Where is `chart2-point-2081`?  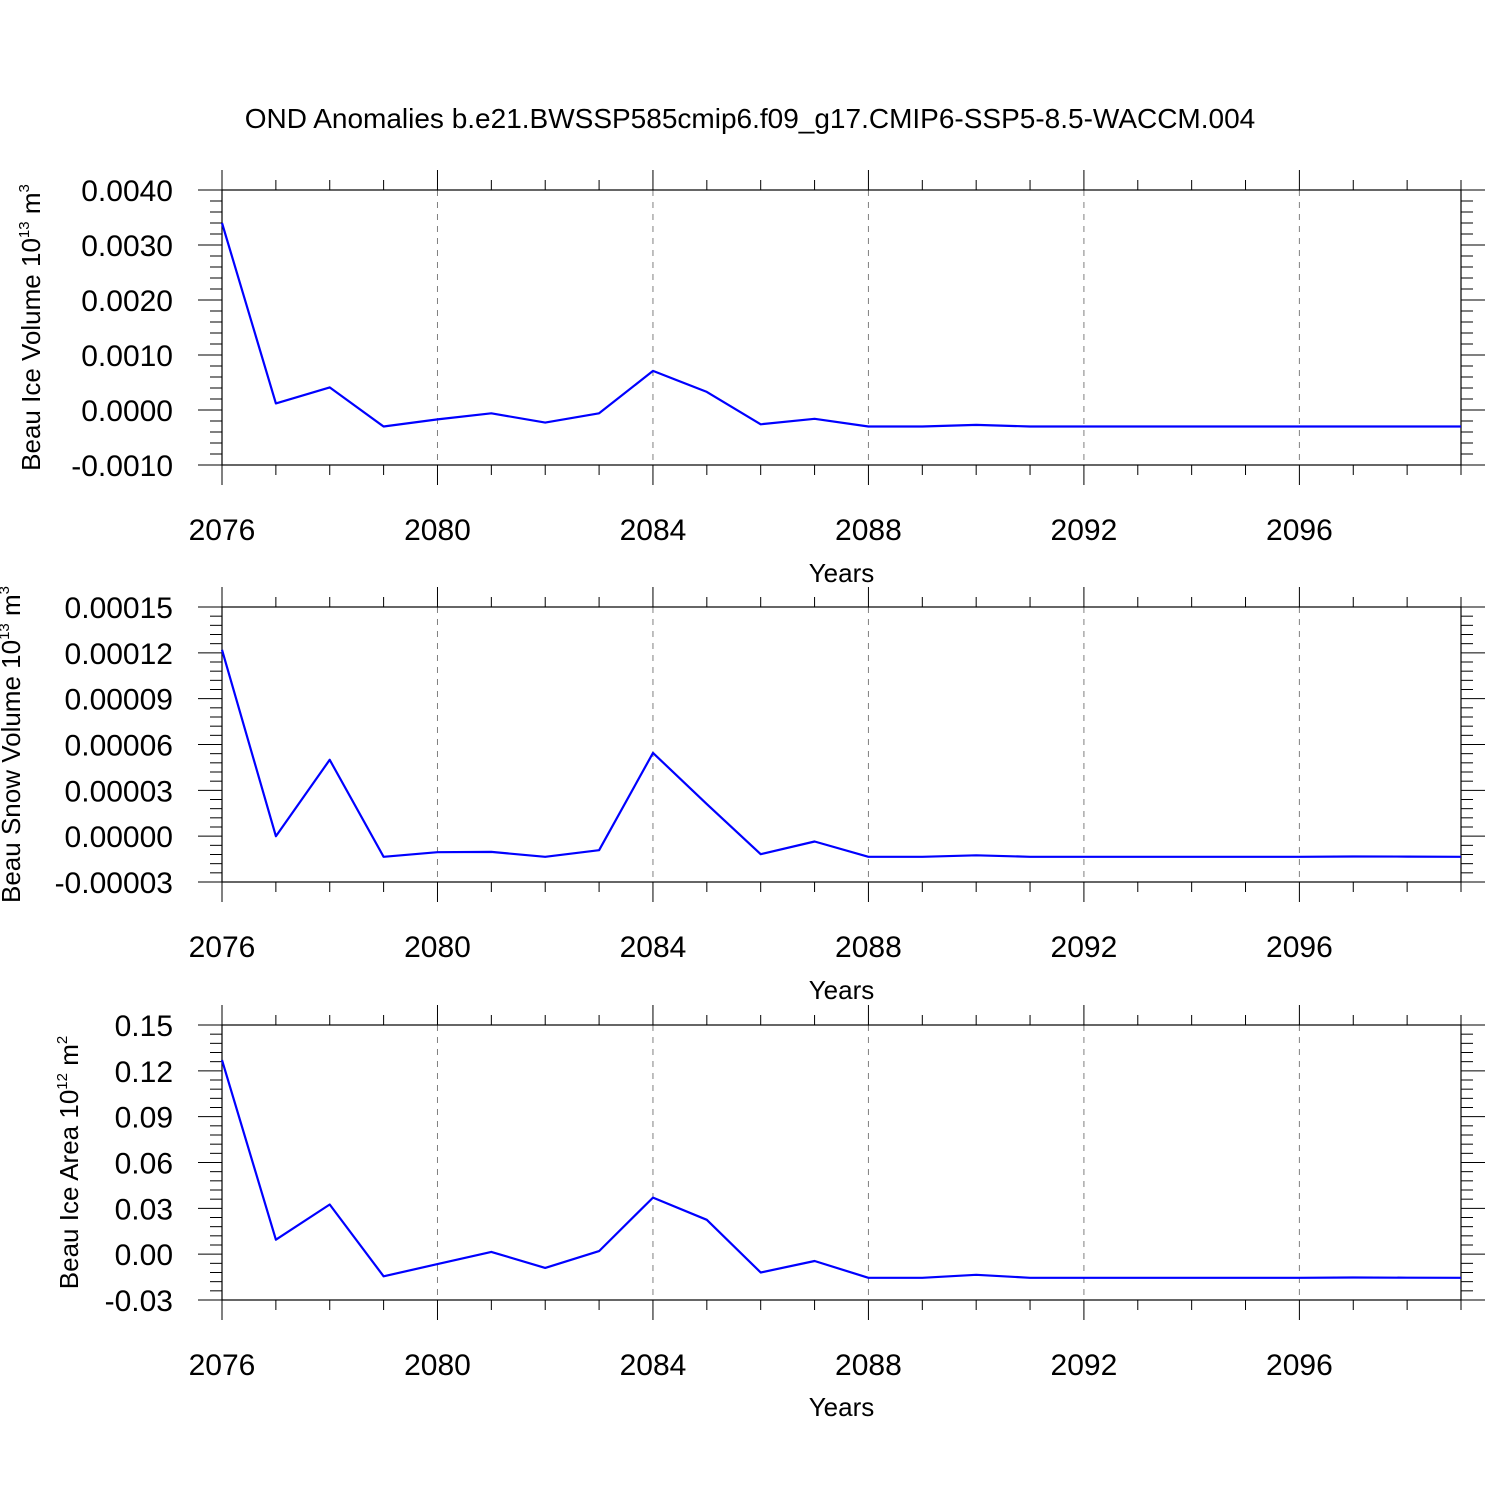 chart2-point-2081 is located at coordinates (491, 1252).